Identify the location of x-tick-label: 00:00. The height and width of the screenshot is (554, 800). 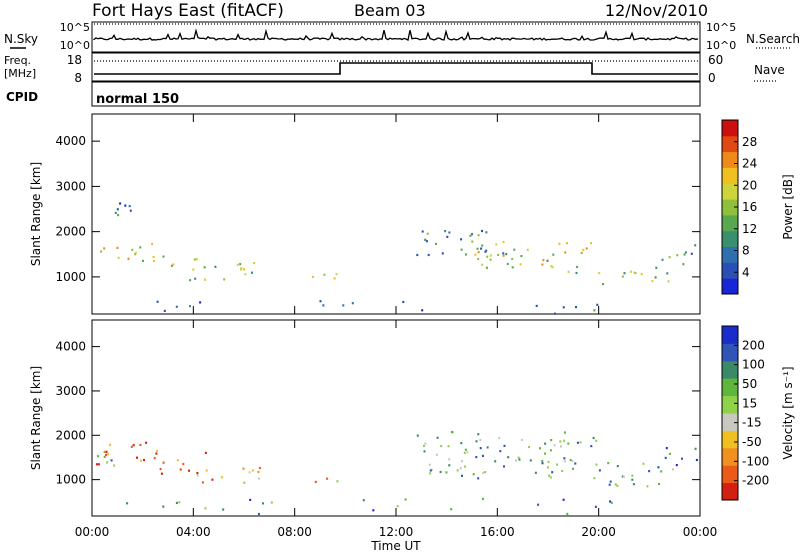
(700, 532).